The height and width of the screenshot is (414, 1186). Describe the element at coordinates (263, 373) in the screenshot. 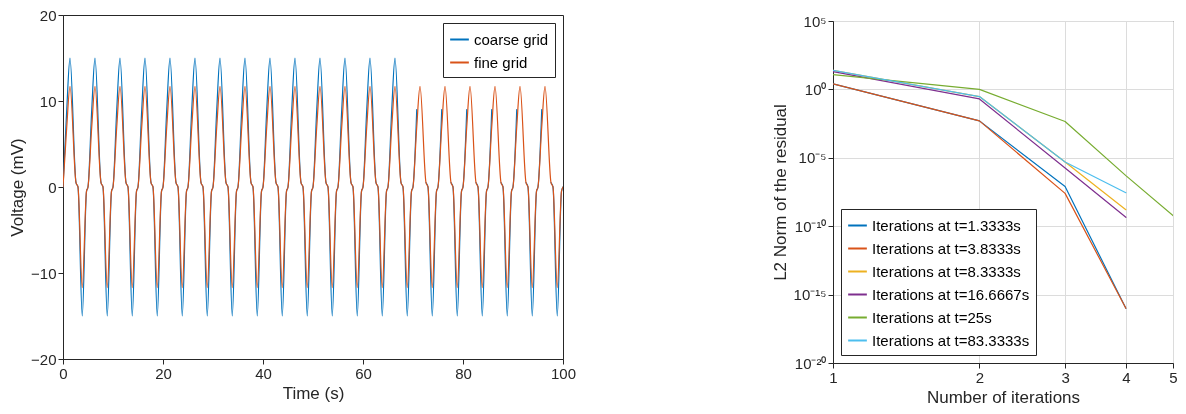

I see `x-tick-label: 40` at that location.